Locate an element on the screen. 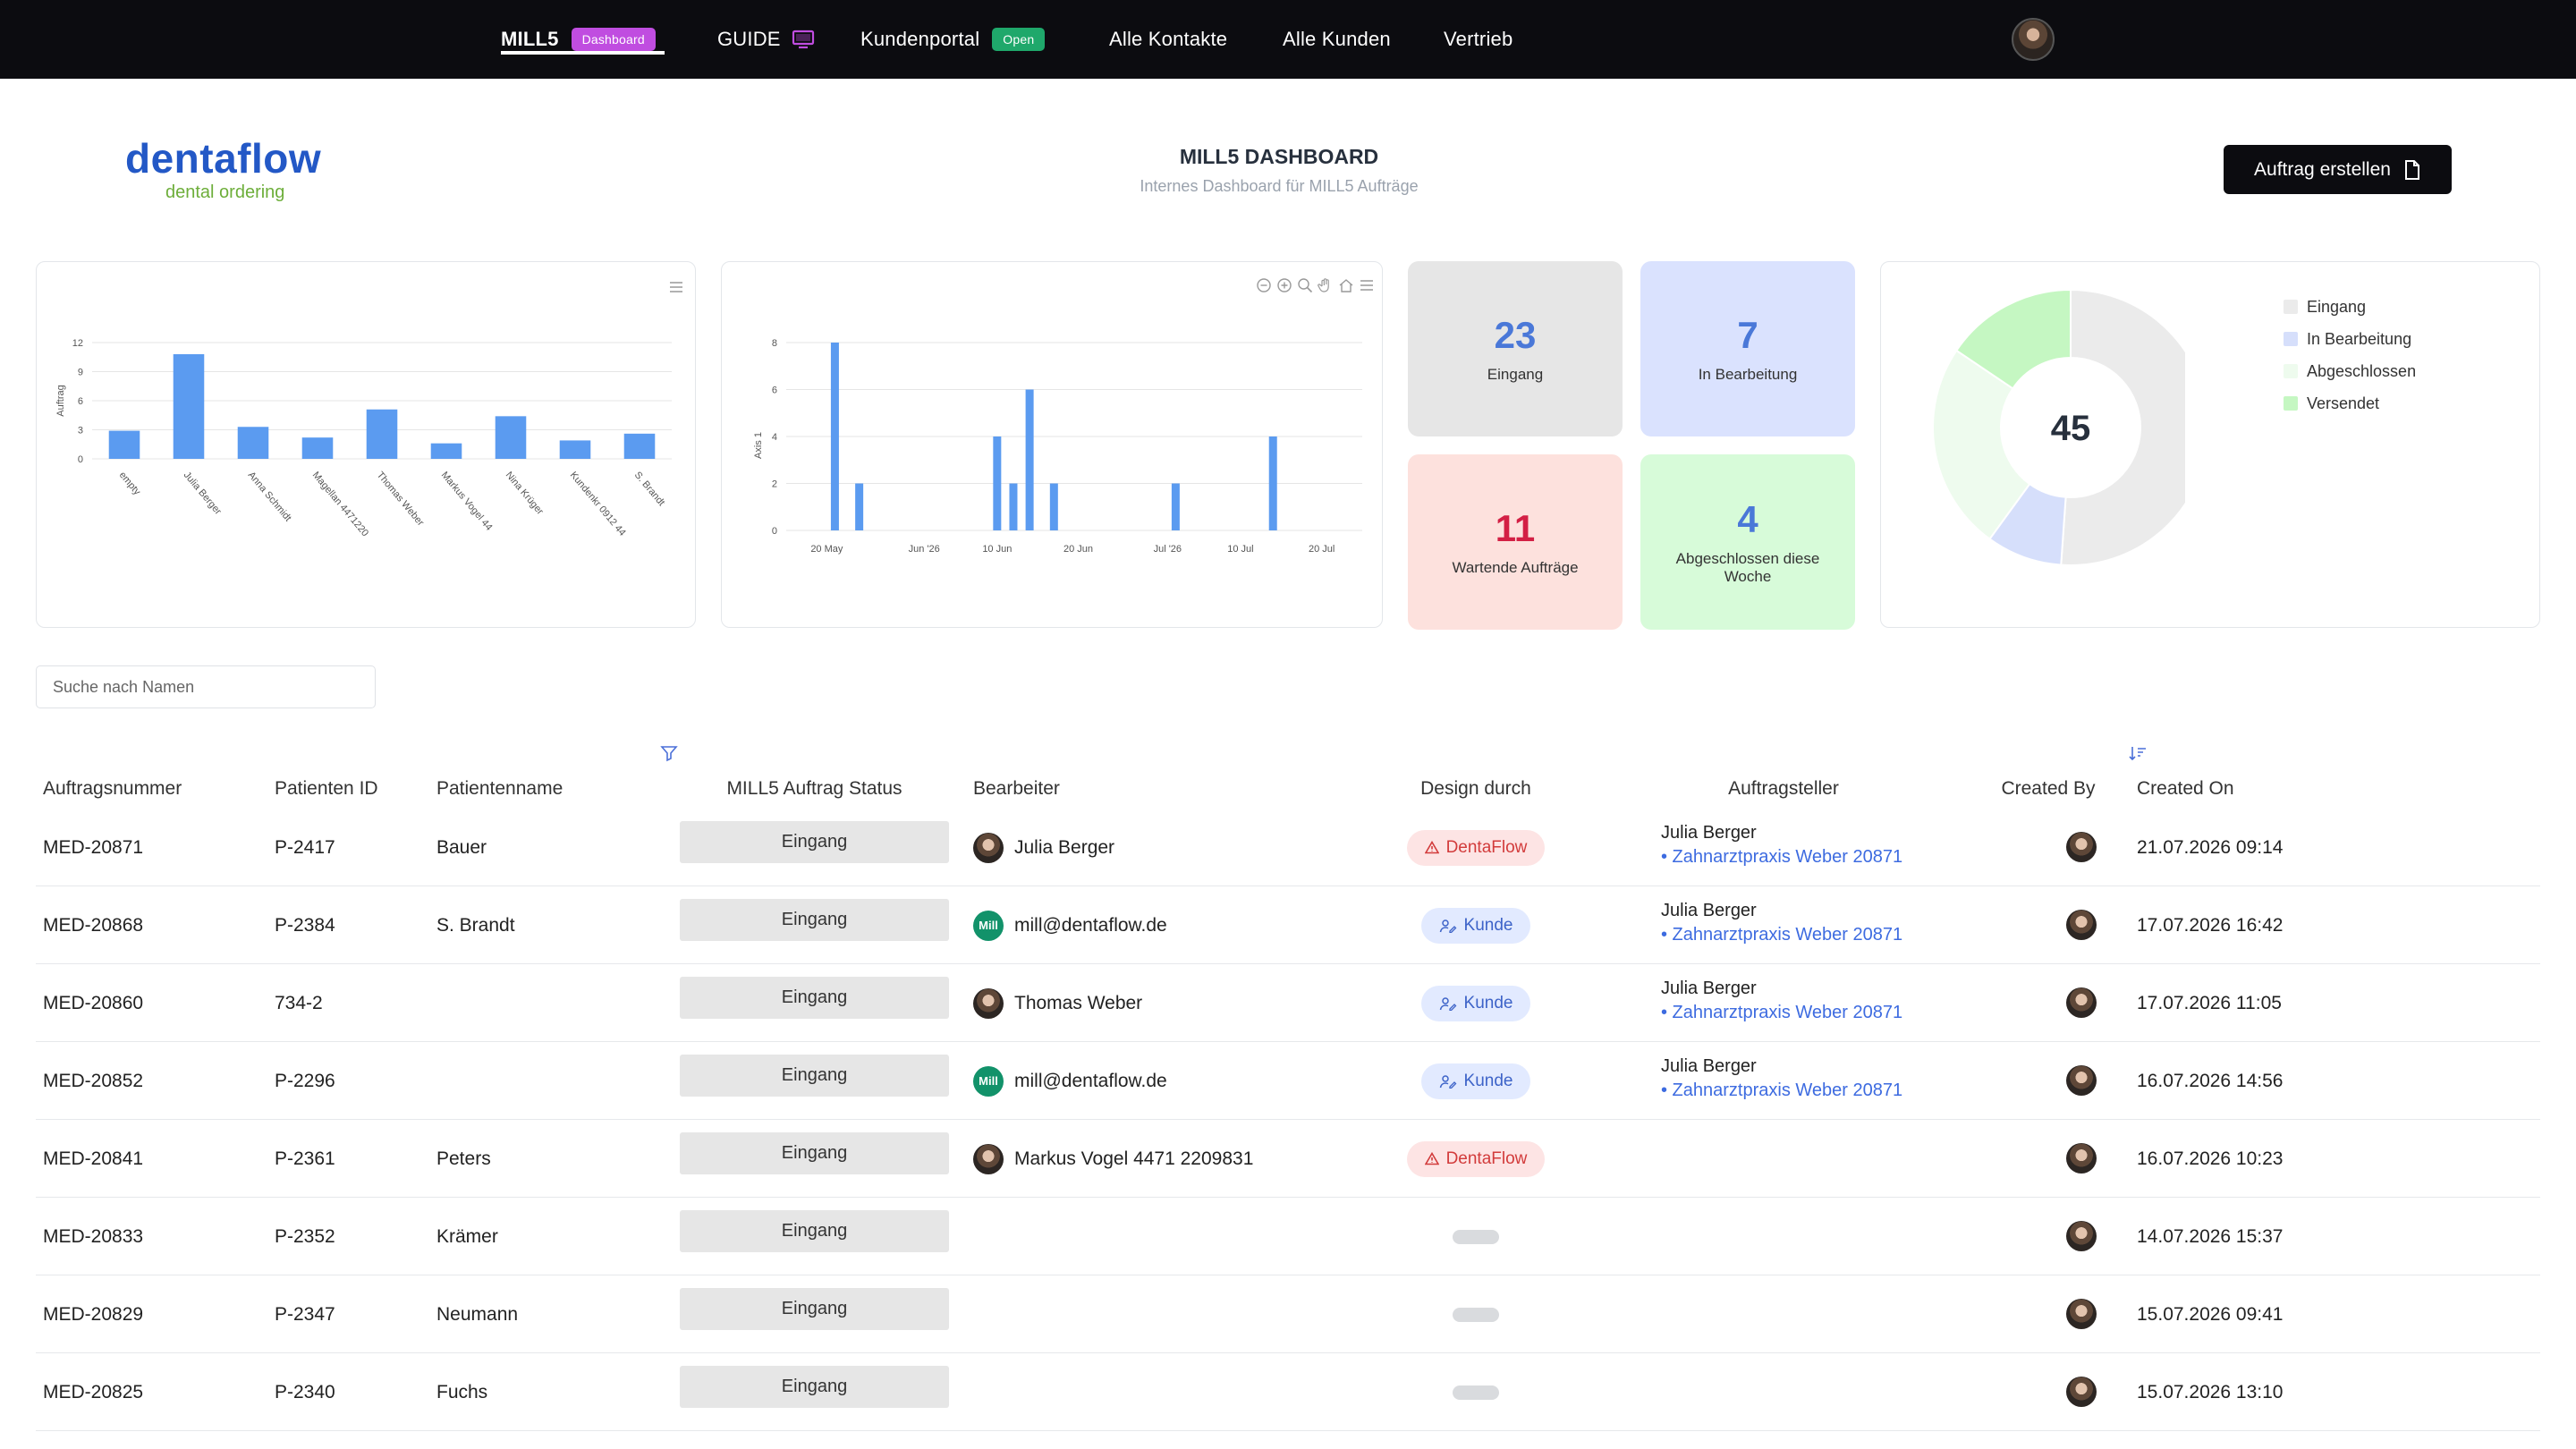  col-header-design: Design durch is located at coordinates (1475, 788).